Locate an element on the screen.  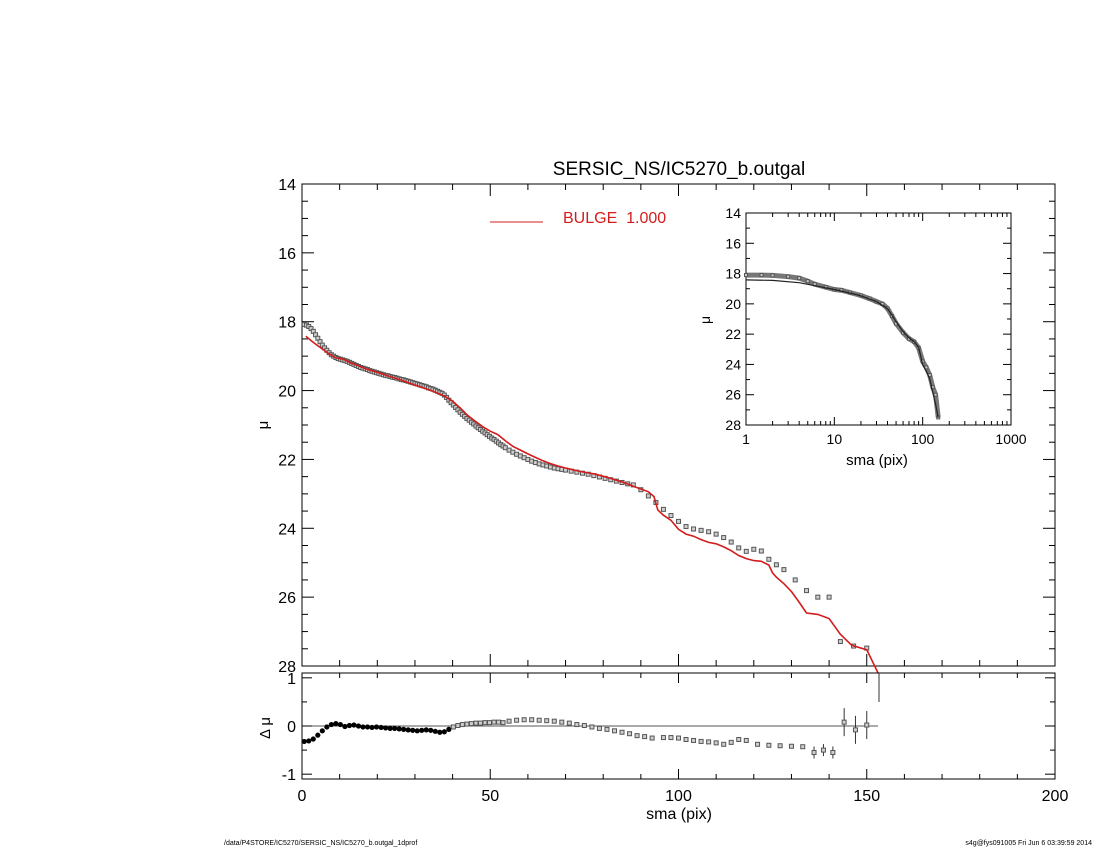
main-y-tick-label: 22 is located at coordinates (287, 460).